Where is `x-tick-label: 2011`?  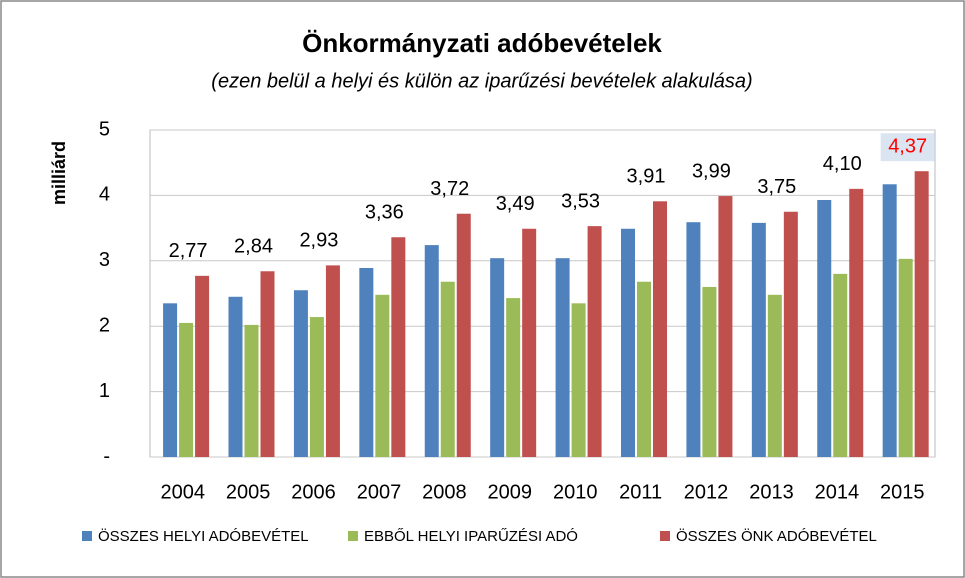 x-tick-label: 2011 is located at coordinates (640, 492).